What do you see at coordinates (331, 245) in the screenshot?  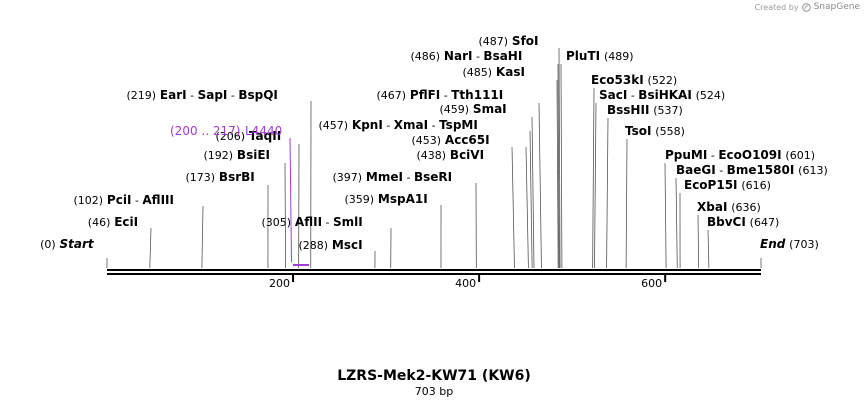 I see `site-label-msci: (288) MscI` at bounding box center [331, 245].